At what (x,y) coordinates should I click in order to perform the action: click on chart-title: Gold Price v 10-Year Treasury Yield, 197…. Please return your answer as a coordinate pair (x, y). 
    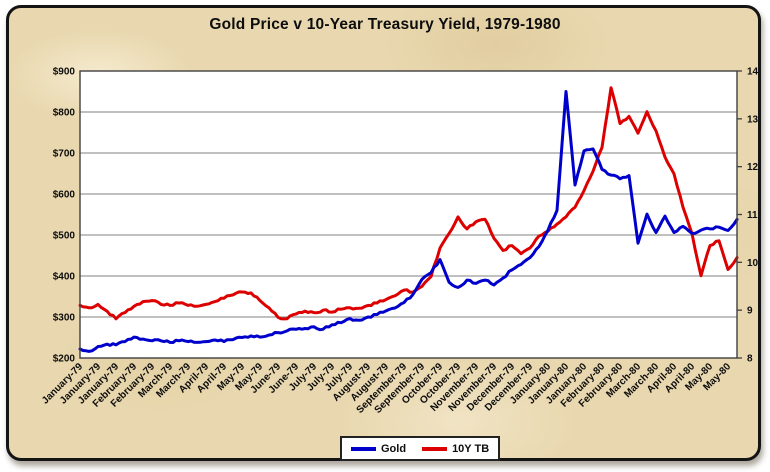
    Looking at the image, I should click on (385, 24).